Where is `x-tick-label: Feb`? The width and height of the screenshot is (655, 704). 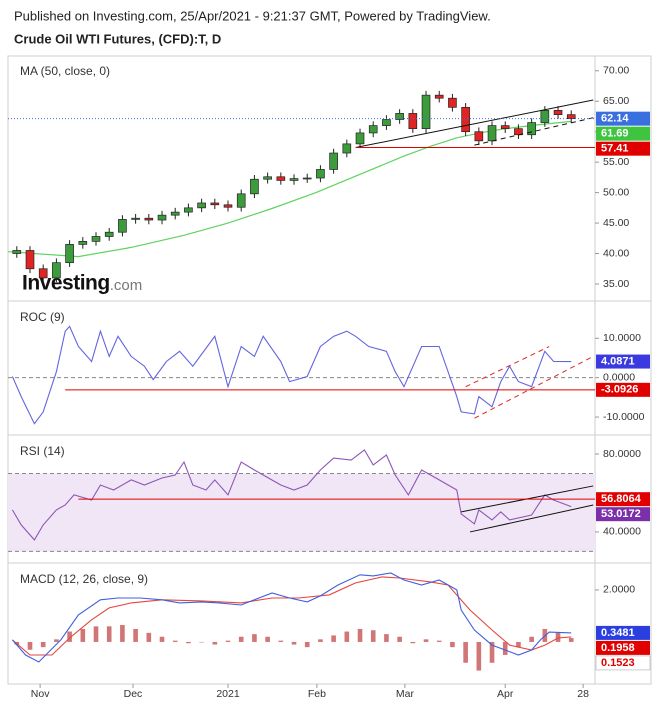
x-tick-label: Feb is located at coordinates (317, 694).